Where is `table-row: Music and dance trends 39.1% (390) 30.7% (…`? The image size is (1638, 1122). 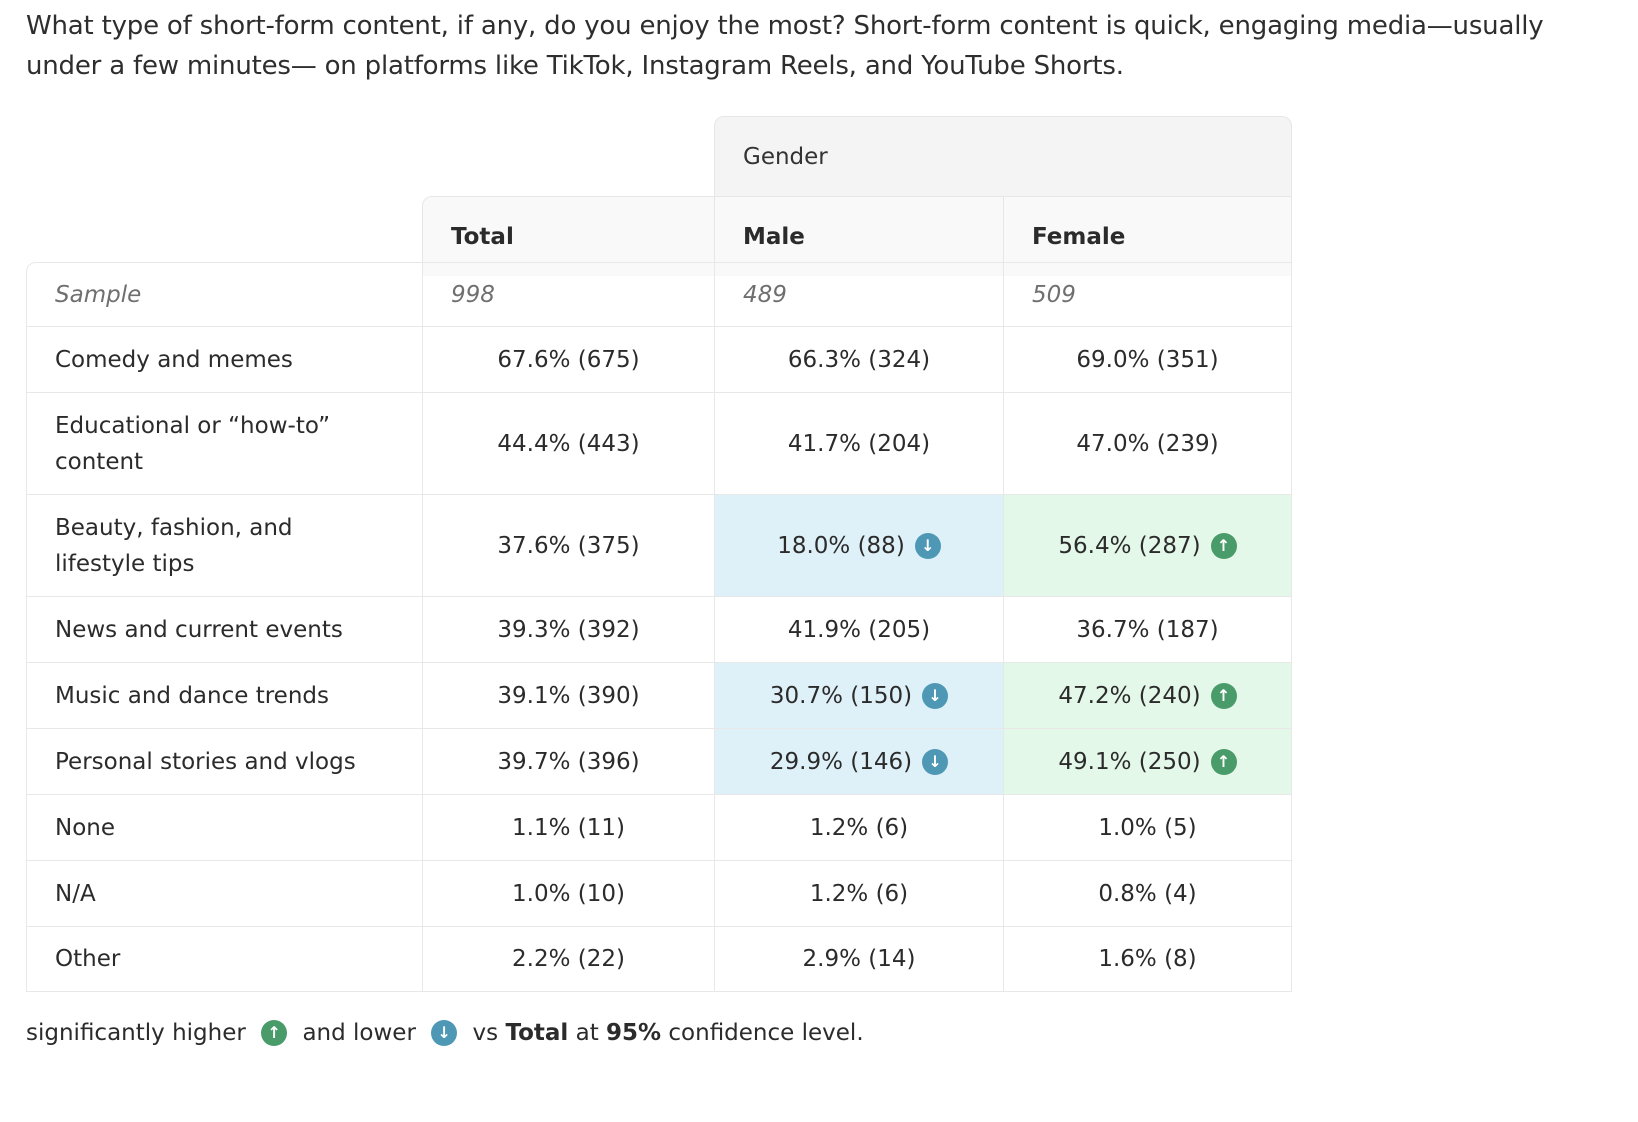 table-row: Music and dance trends 39.1% (390) 30.7% (… is located at coordinates (659, 695).